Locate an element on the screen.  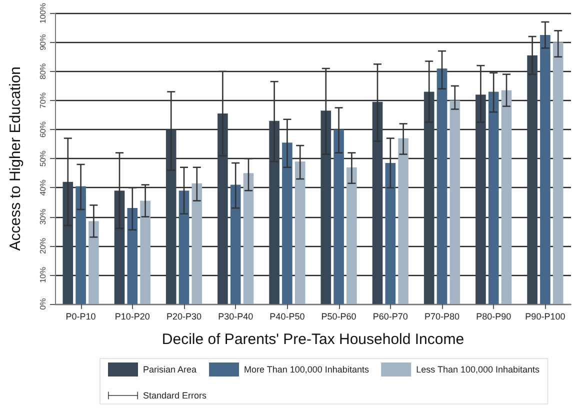
x-tick-label: P40-P50 is located at coordinates (287, 317).